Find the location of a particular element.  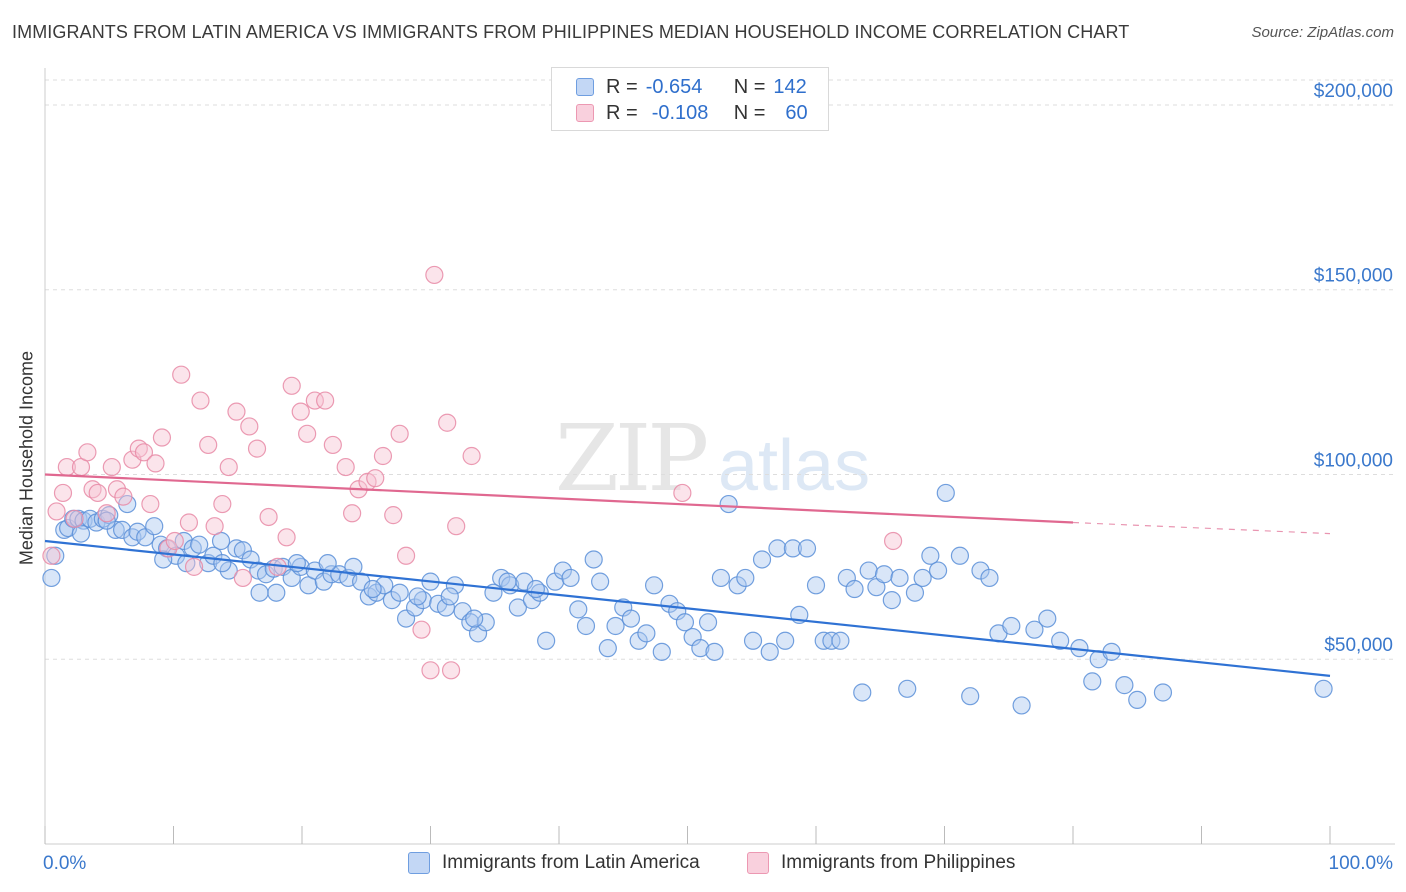

philippines-trendline is located at coordinates (559, 498).